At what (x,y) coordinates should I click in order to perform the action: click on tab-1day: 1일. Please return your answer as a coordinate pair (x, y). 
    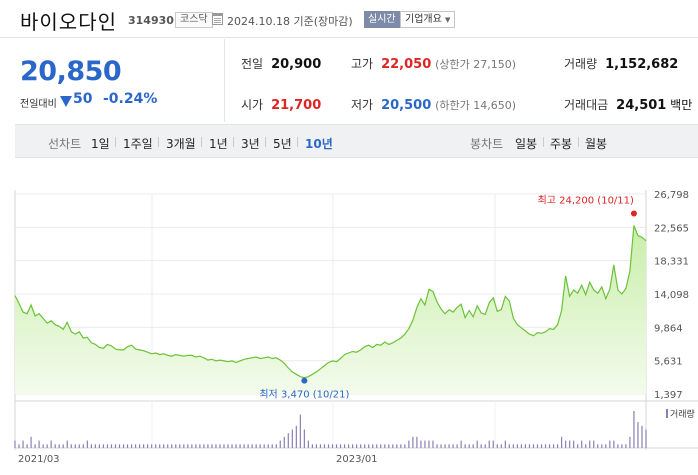
    Looking at the image, I should click on (100, 144).